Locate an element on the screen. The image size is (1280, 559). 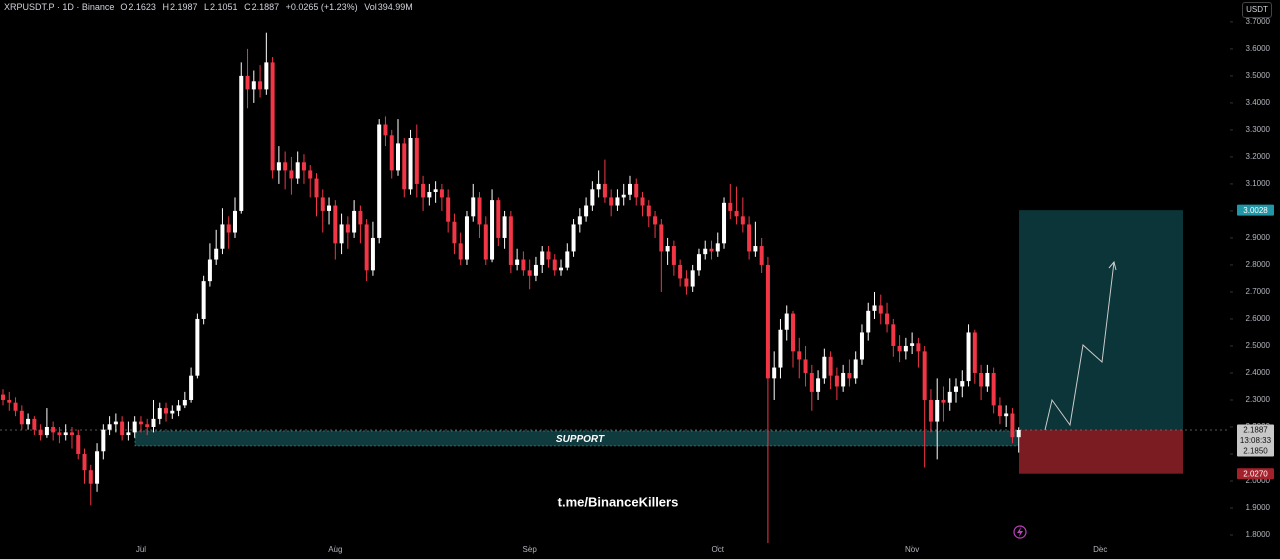
support-price-tag: 2.1850 is located at coordinates (1255, 451).